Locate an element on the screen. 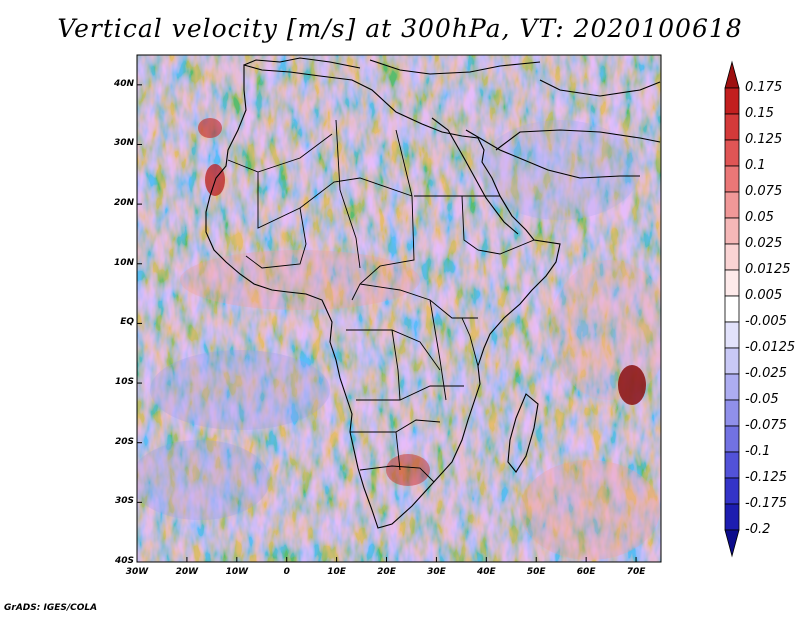 The width and height of the screenshot is (800, 618). y-tick-label: EQ is located at coordinates (127, 322).